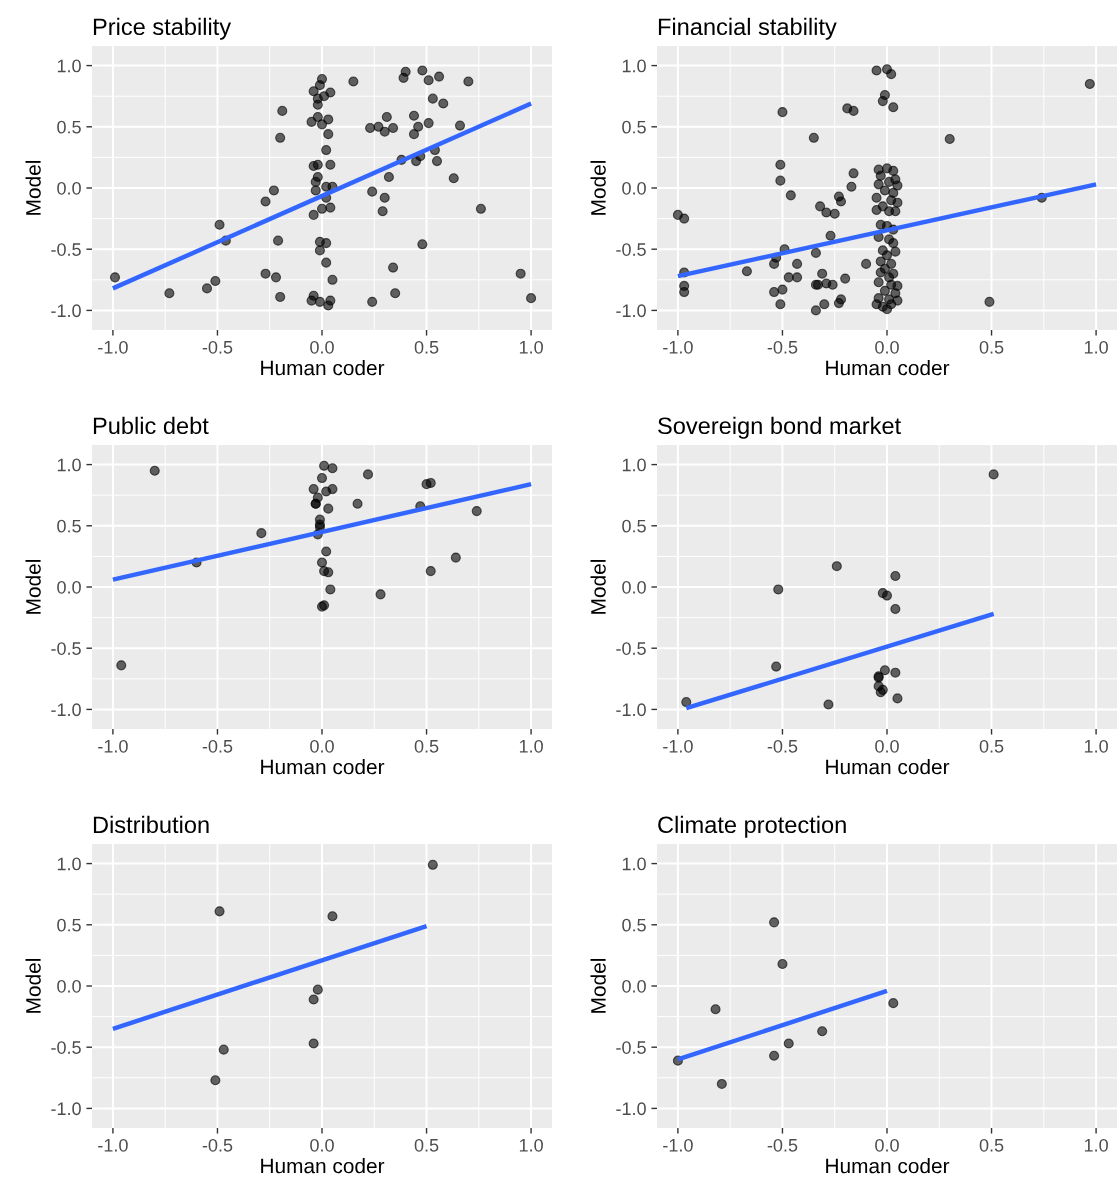  I want to click on chart-title: Climate protection, so click(752, 826).